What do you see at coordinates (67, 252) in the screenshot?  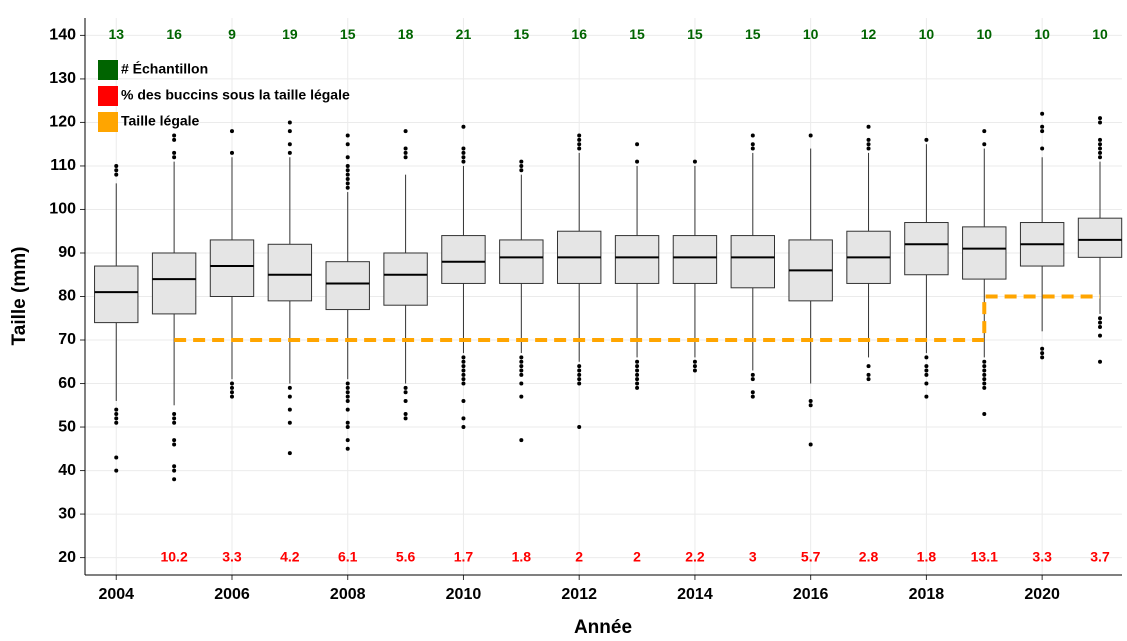 I see `y-tick-label: 90` at bounding box center [67, 252].